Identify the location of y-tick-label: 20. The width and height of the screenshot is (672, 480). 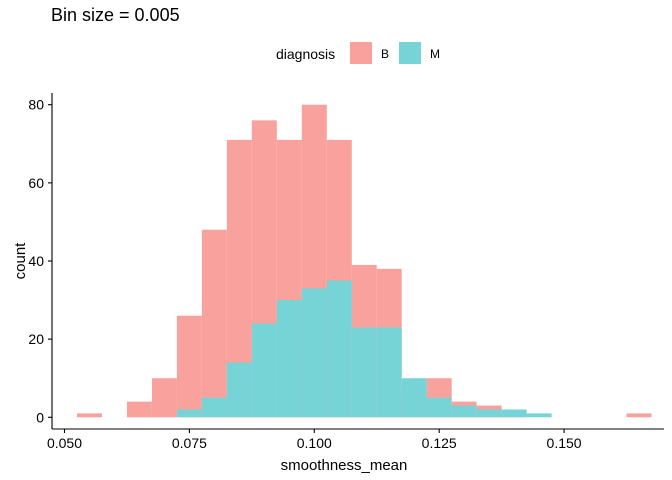
(36, 339).